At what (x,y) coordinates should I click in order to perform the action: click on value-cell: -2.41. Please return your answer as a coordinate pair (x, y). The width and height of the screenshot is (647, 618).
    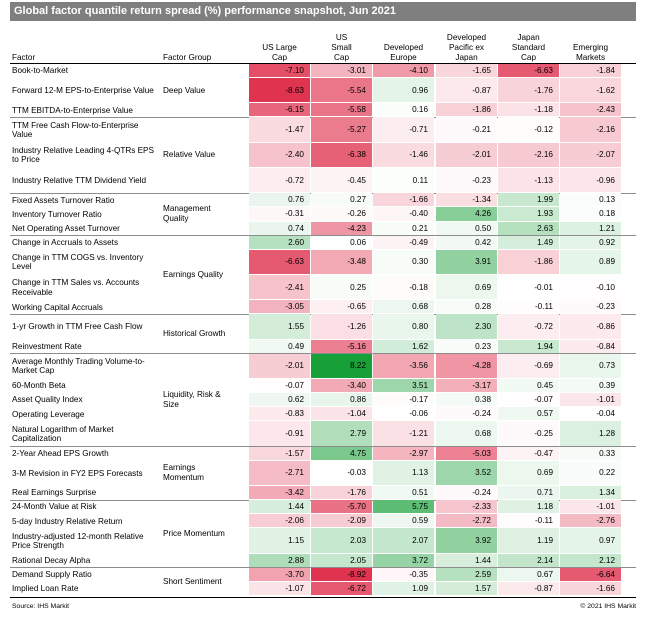
    Looking at the image, I should click on (279, 287).